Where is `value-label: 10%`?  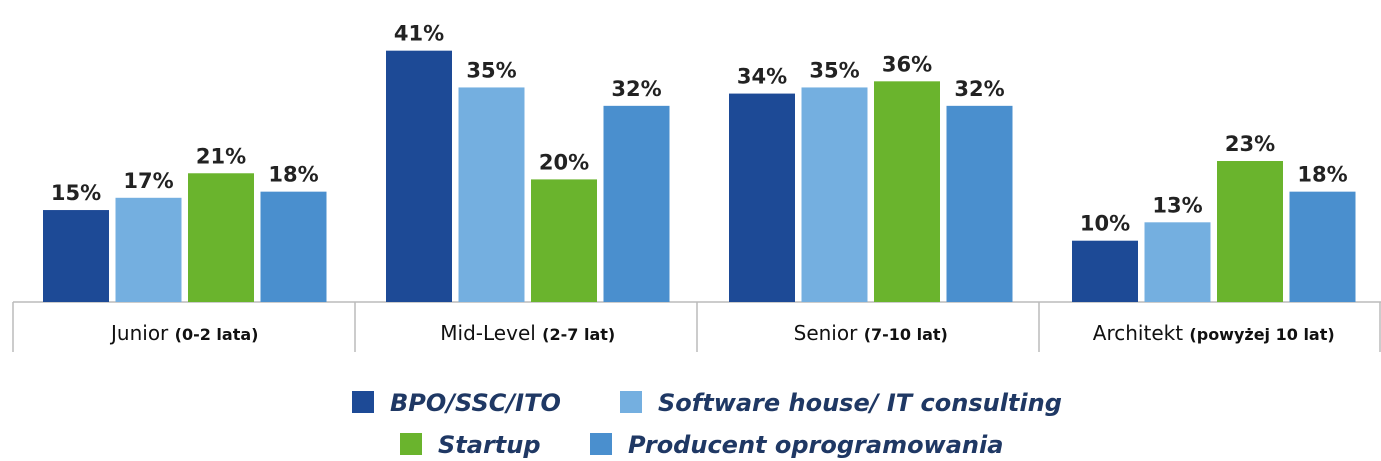
value-label: 10% is located at coordinates (1105, 224).